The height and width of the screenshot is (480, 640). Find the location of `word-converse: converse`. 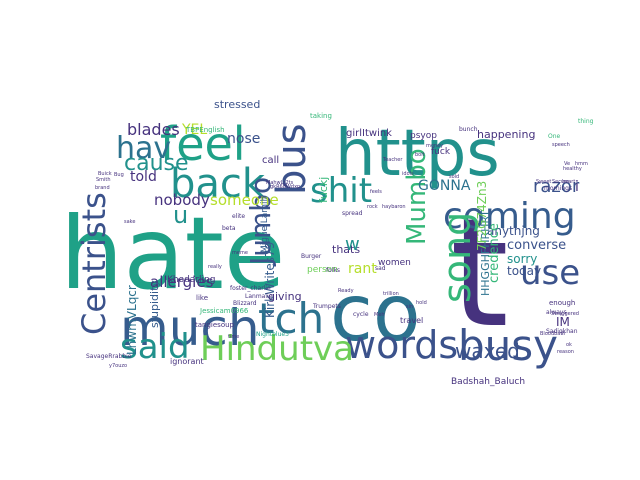

word-converse: converse is located at coordinates (536, 245).